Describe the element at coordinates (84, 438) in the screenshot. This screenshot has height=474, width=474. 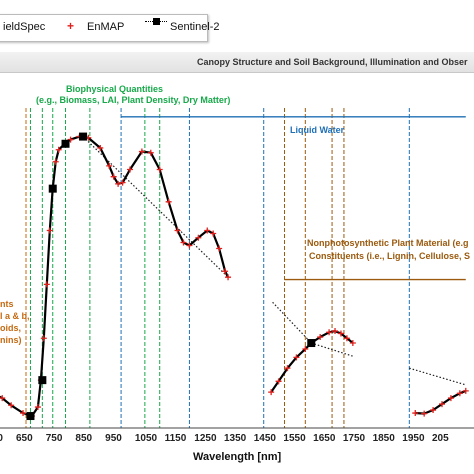
I see `x-tick-label: 850` at that location.